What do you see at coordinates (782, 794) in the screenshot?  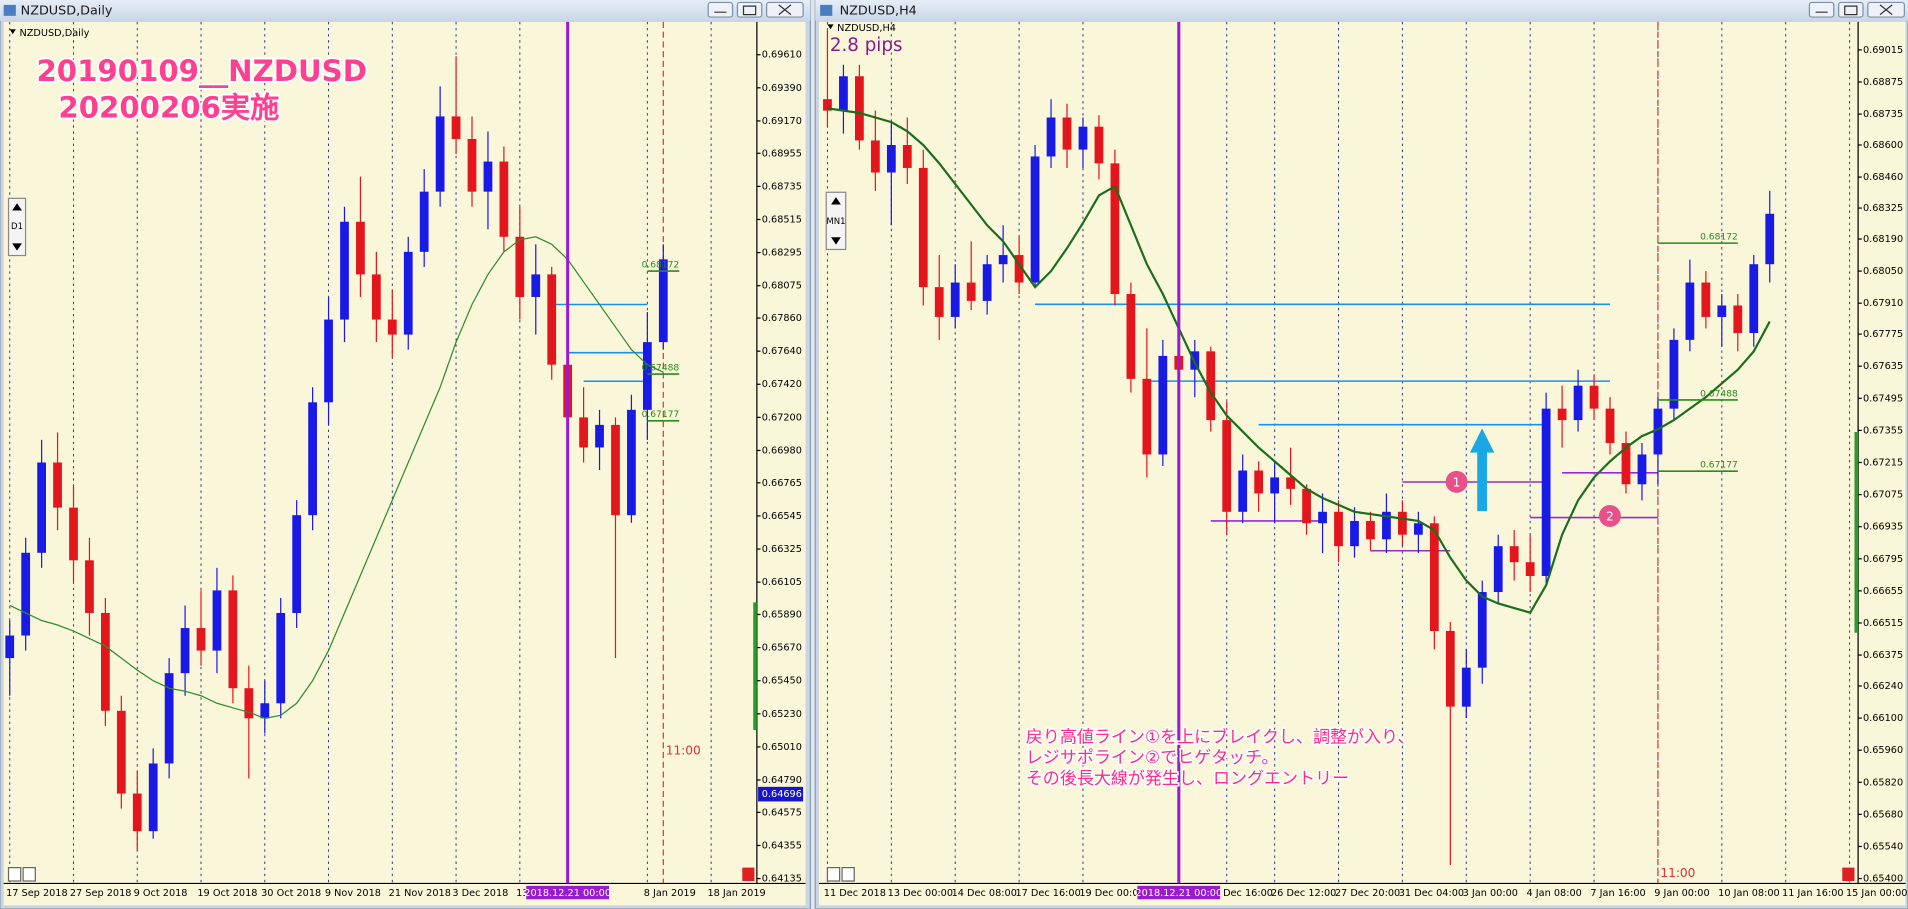 I see `current-price-label: 0.64696` at bounding box center [782, 794].